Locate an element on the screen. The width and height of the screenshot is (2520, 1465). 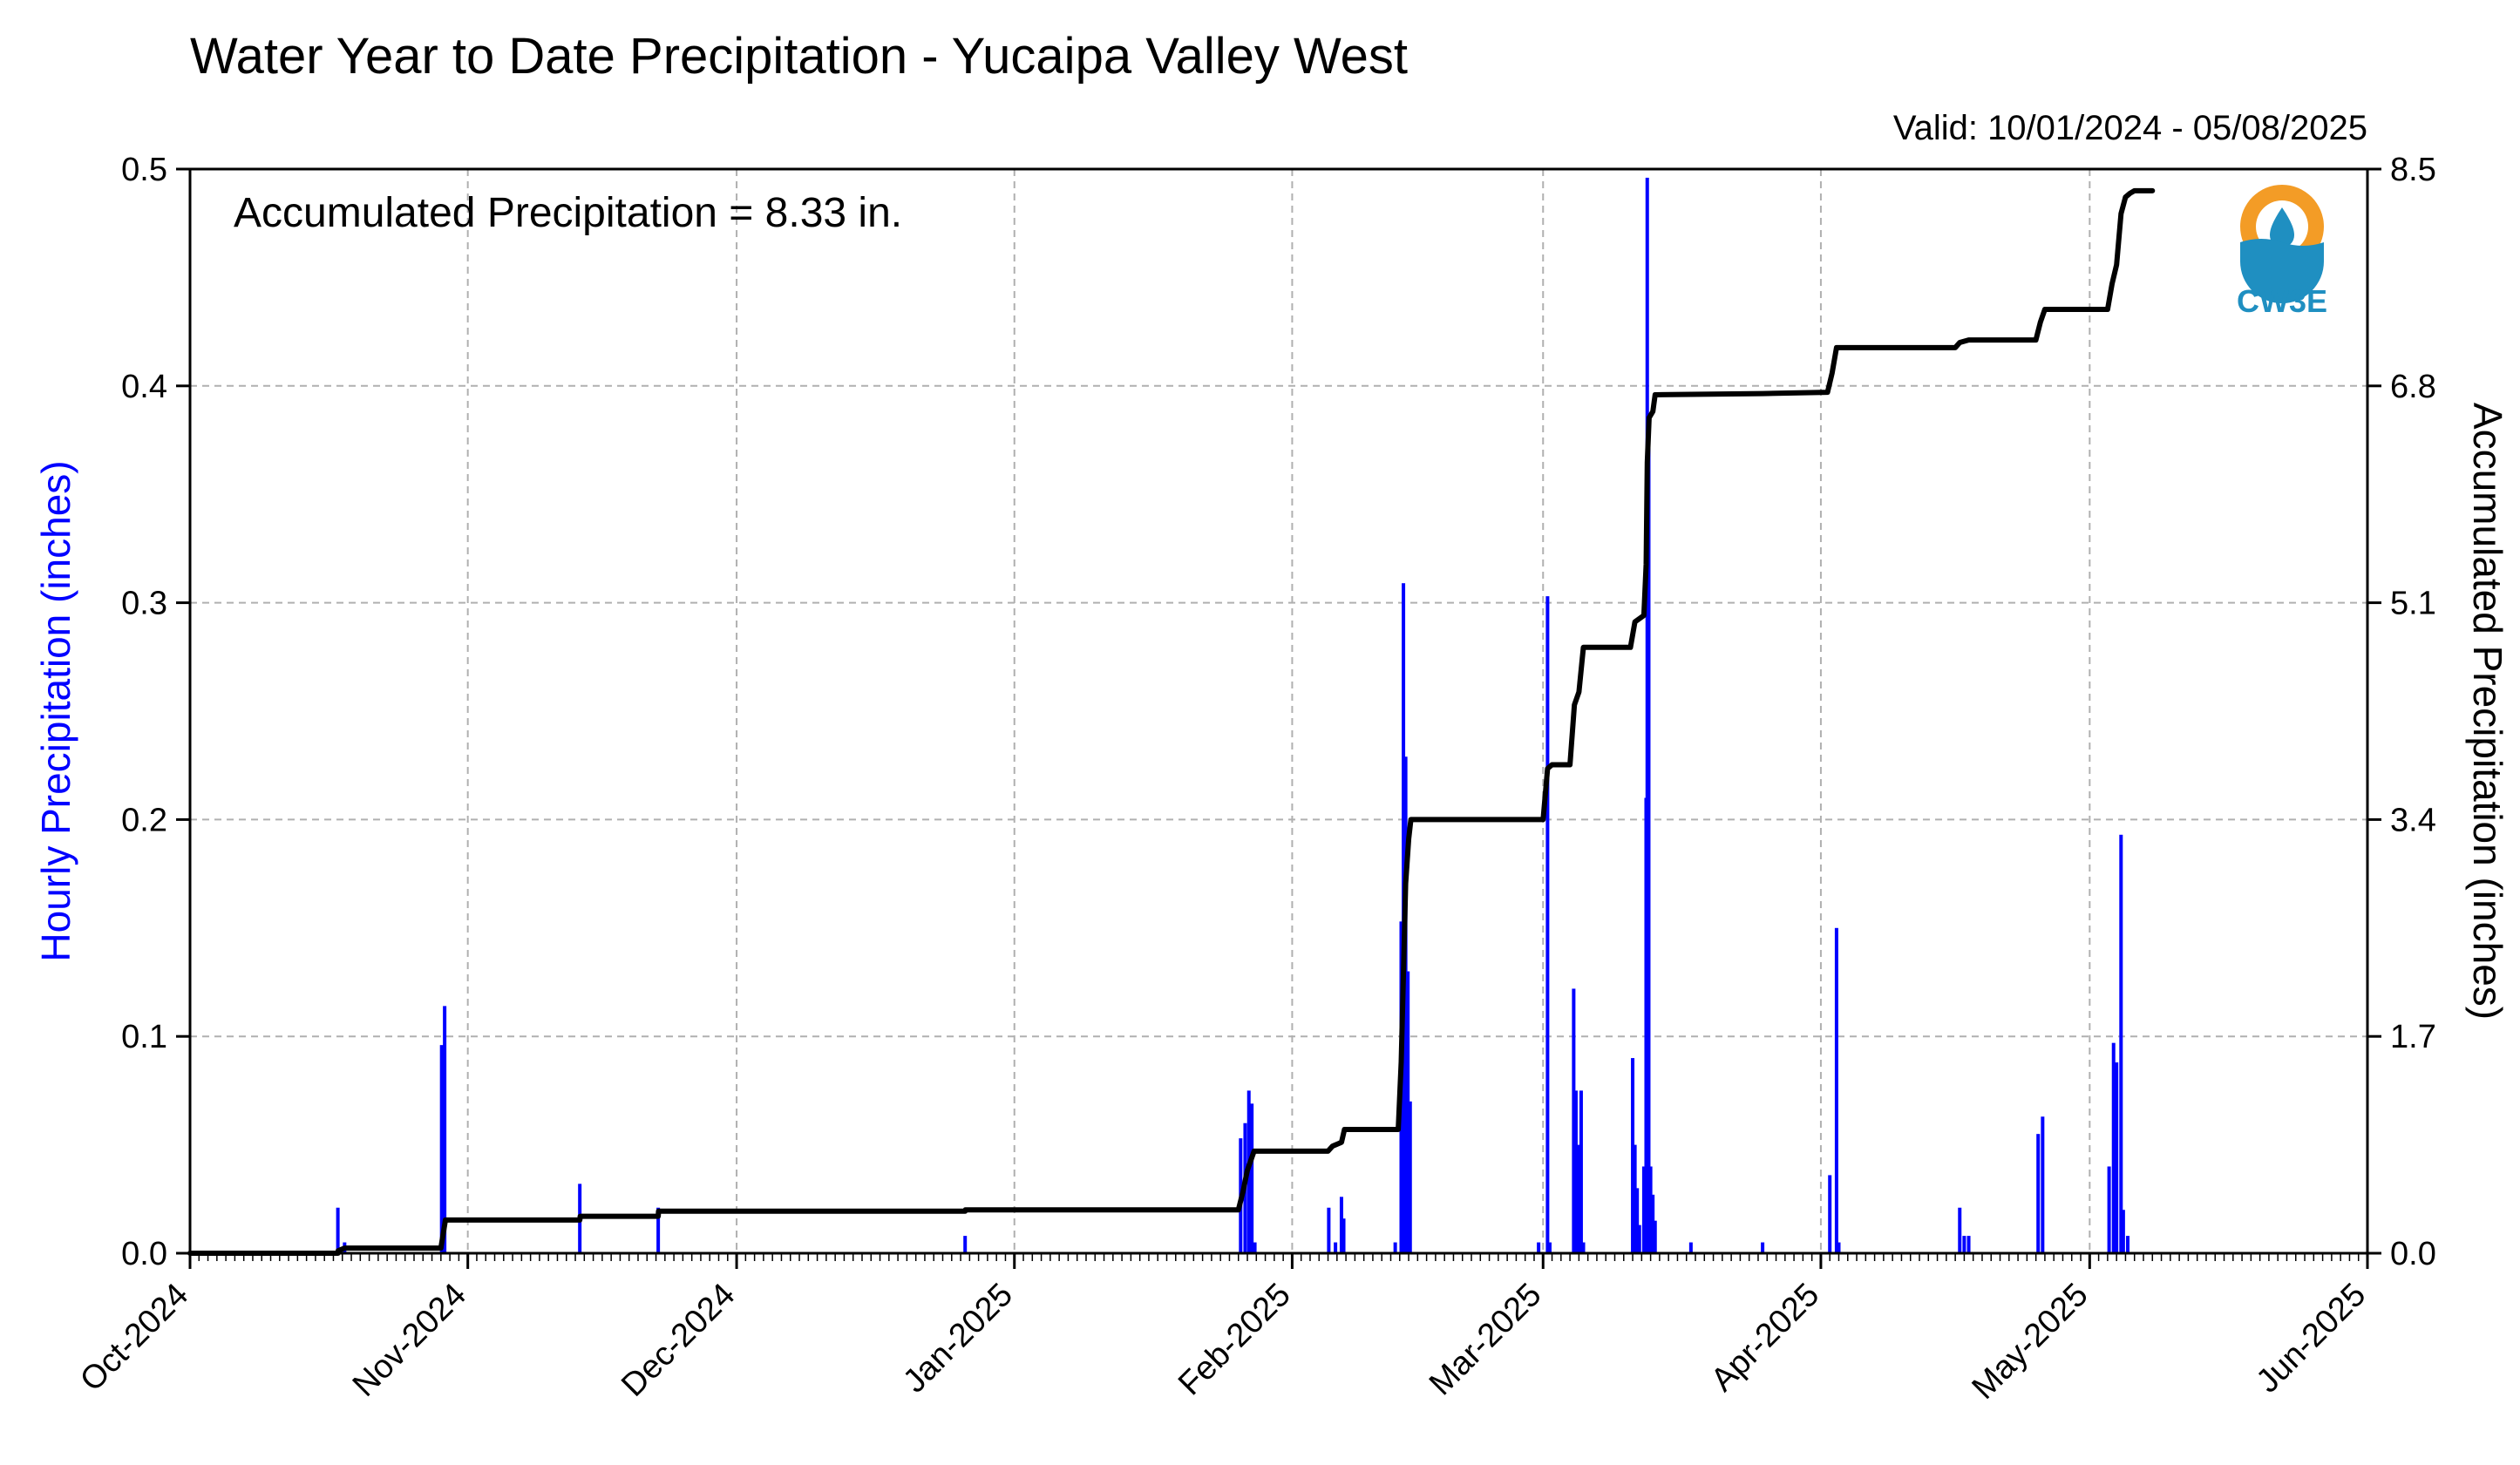
y-right-tick-label: 0.0 is located at coordinates (2413, 1254).